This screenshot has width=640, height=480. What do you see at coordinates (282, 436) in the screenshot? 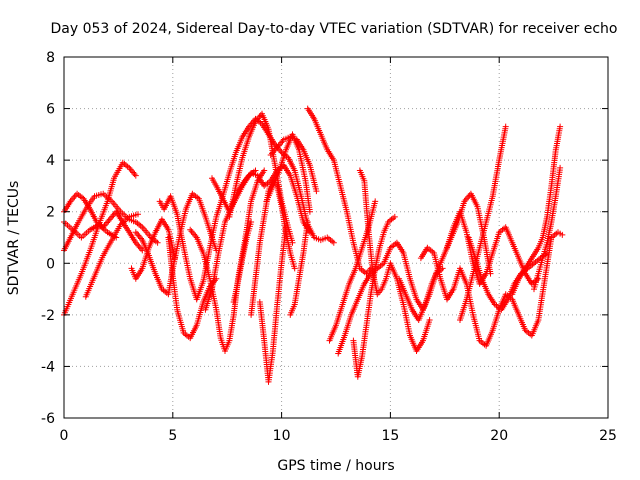
I see `x-tick-label: 10` at bounding box center [282, 436].